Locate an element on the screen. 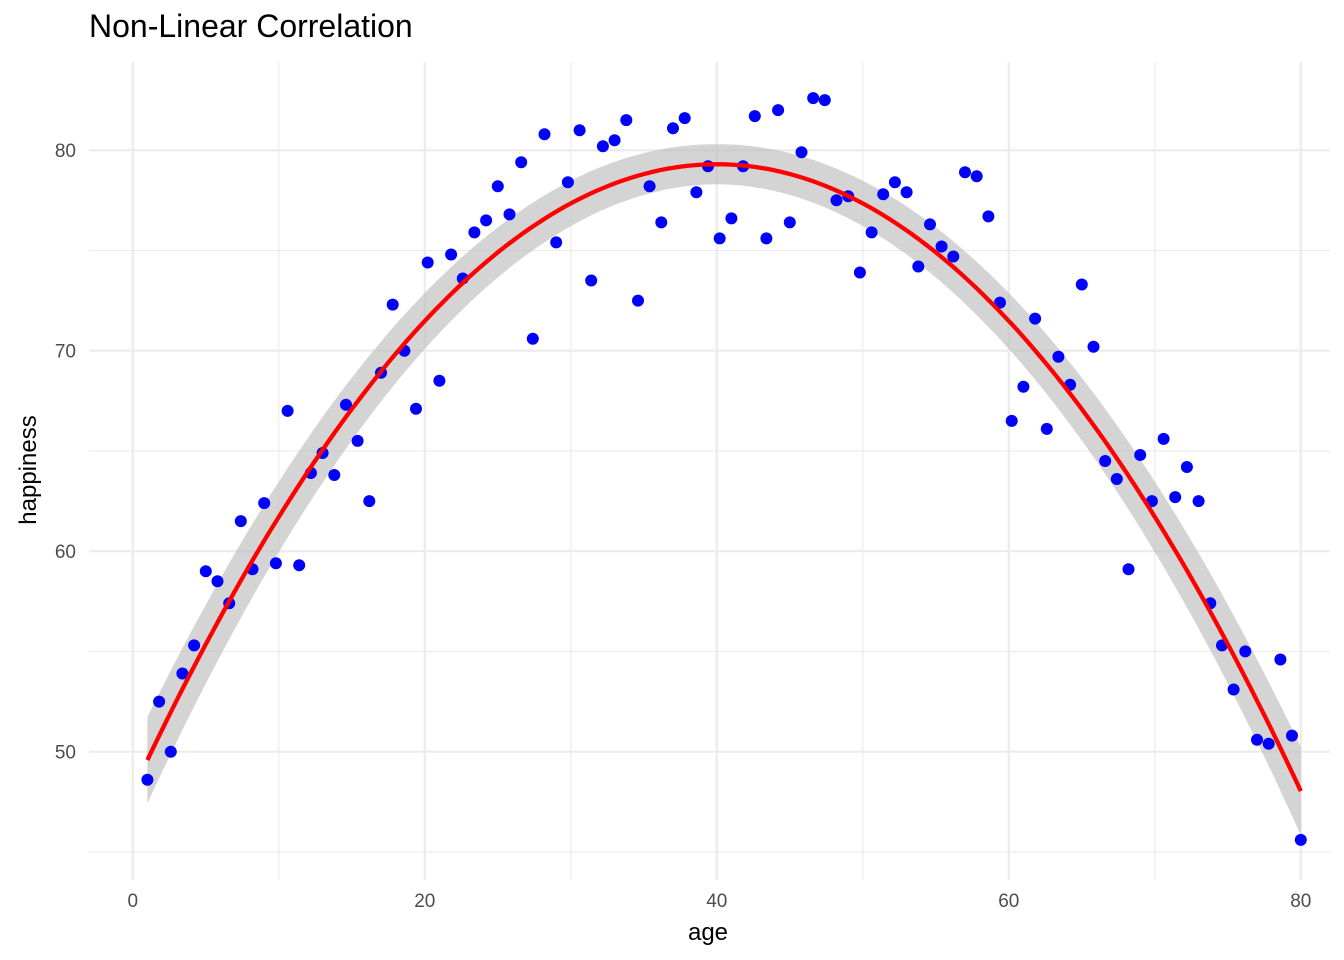  x-tick-label: 60 is located at coordinates (1008, 901).